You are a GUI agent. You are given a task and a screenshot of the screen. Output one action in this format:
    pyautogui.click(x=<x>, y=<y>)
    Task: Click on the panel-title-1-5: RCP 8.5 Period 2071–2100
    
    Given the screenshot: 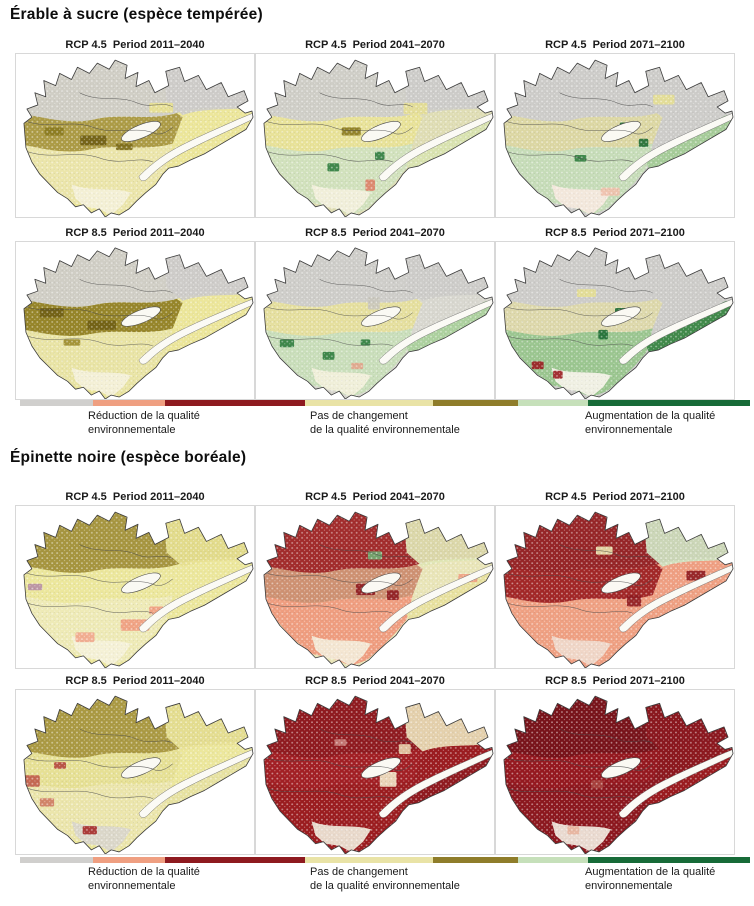 What is the action you would take?
    pyautogui.click(x=615, y=681)
    